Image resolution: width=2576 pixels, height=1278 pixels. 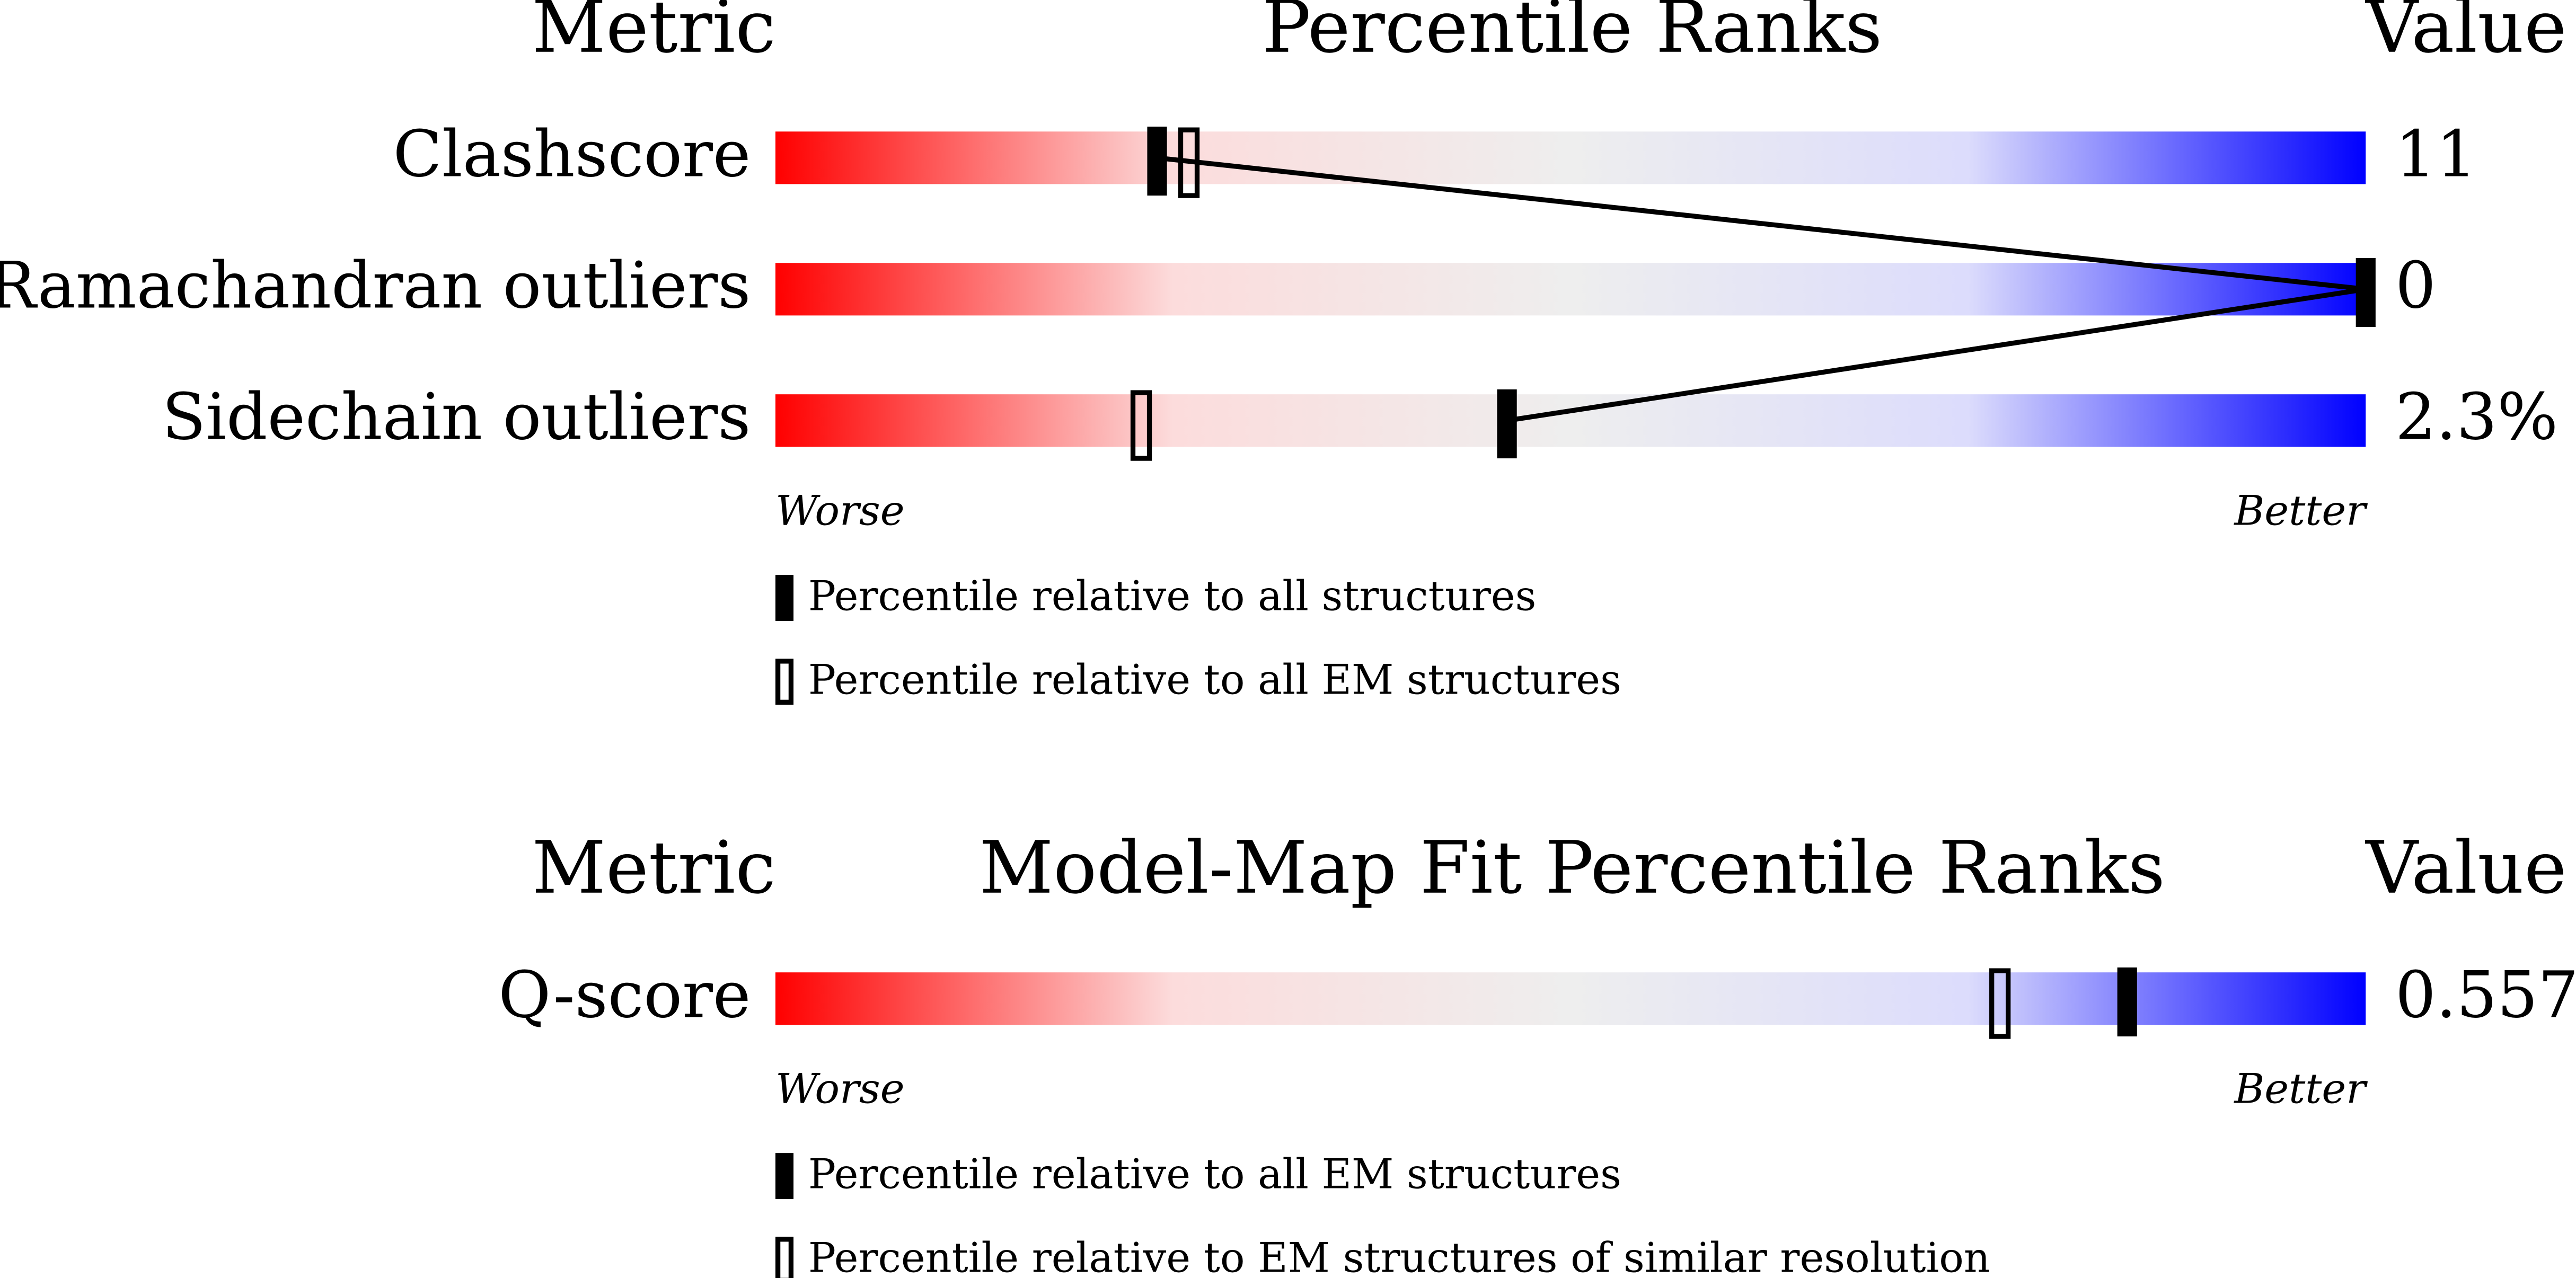 What do you see at coordinates (1572, 868) in the screenshot?
I see `chart-title: Model-Map Fit Percentile Ranks` at bounding box center [1572, 868].